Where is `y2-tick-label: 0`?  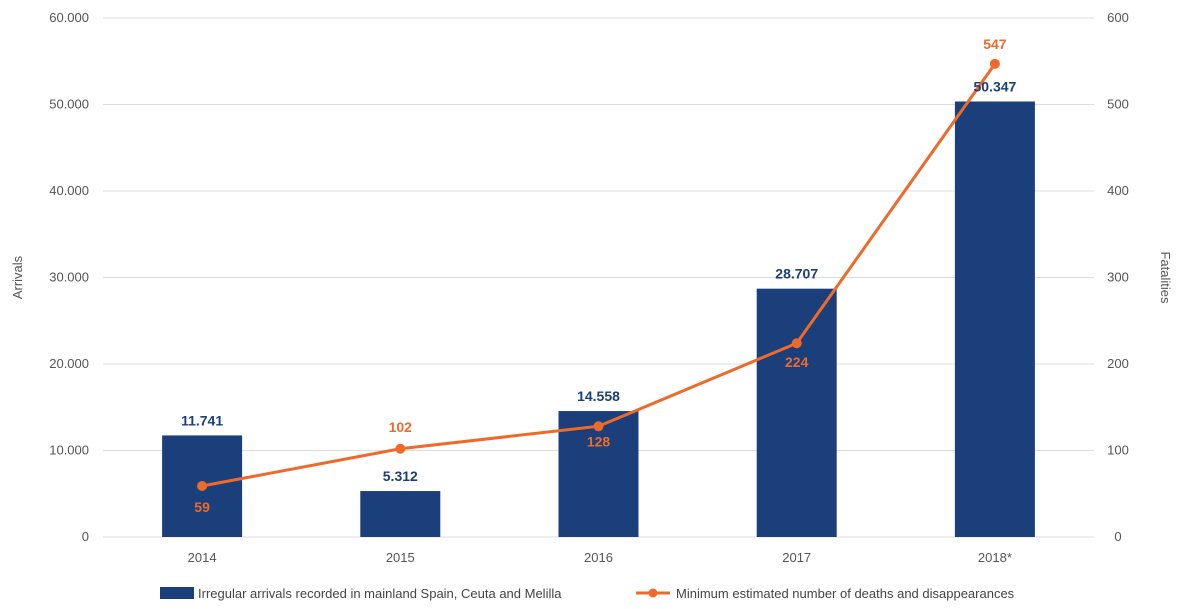
y2-tick-label: 0 is located at coordinates (1117, 536).